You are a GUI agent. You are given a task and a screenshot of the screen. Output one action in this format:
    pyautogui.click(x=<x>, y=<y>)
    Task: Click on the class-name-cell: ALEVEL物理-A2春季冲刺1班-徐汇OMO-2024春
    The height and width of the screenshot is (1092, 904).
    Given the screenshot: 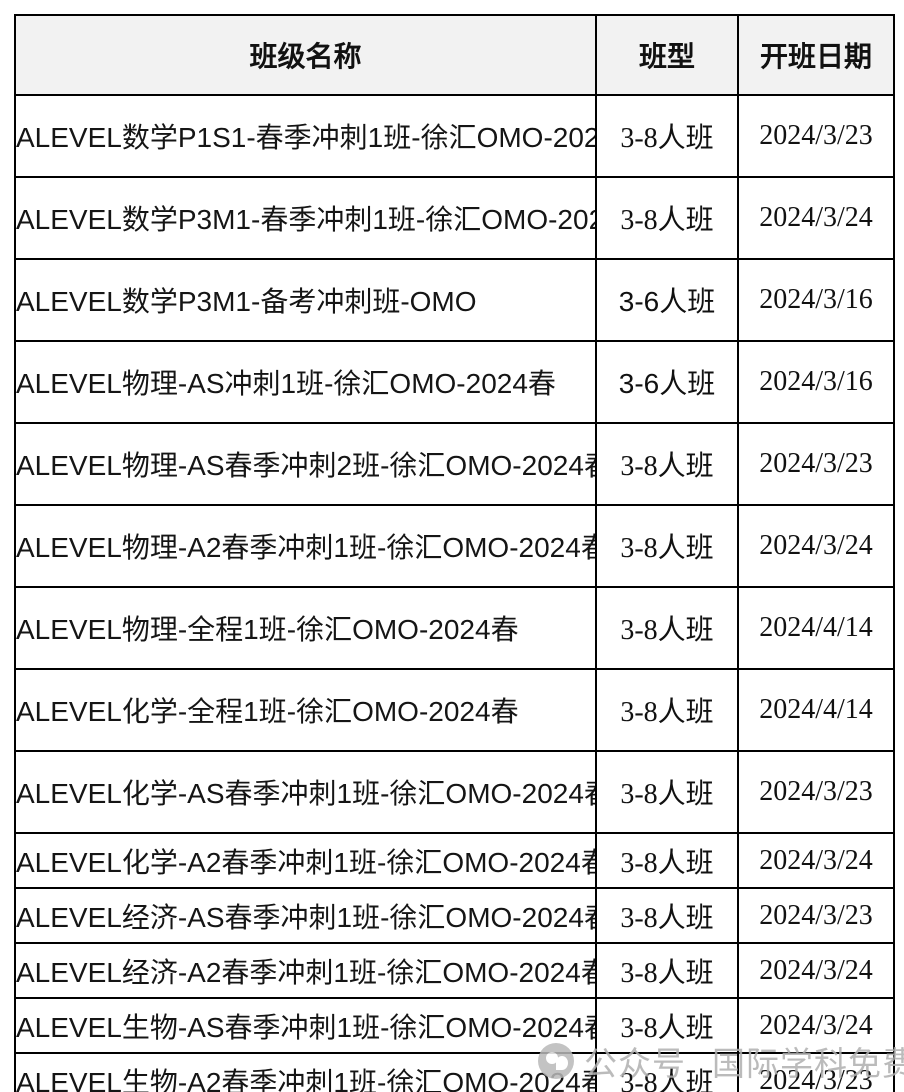 What is the action you would take?
    pyautogui.click(x=305, y=546)
    